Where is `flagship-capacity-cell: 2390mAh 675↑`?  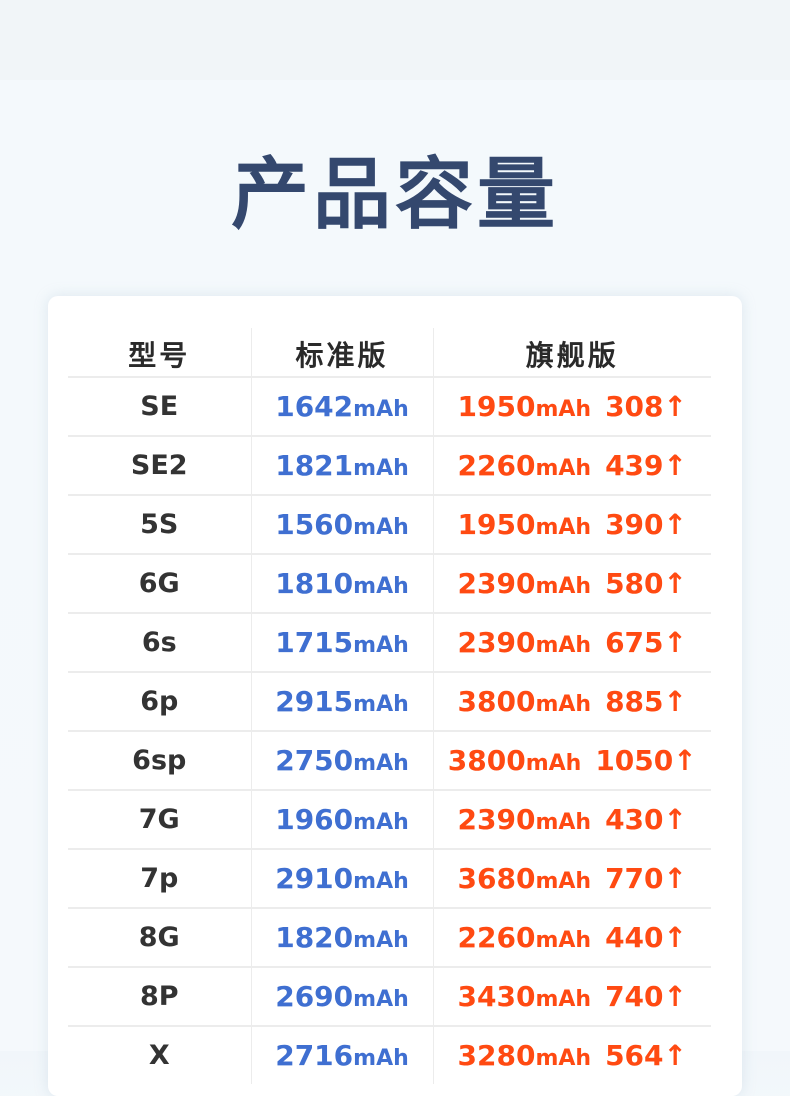
flagship-capacity-cell: 2390mAh 675↑ is located at coordinates (571, 642).